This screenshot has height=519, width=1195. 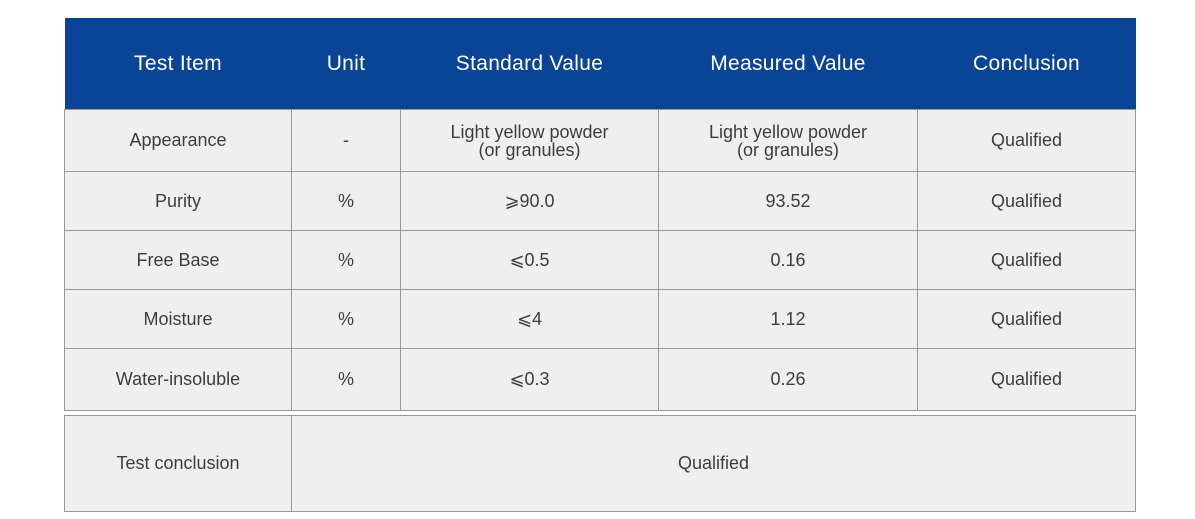 What do you see at coordinates (178, 319) in the screenshot?
I see `cell-item: Moisture` at bounding box center [178, 319].